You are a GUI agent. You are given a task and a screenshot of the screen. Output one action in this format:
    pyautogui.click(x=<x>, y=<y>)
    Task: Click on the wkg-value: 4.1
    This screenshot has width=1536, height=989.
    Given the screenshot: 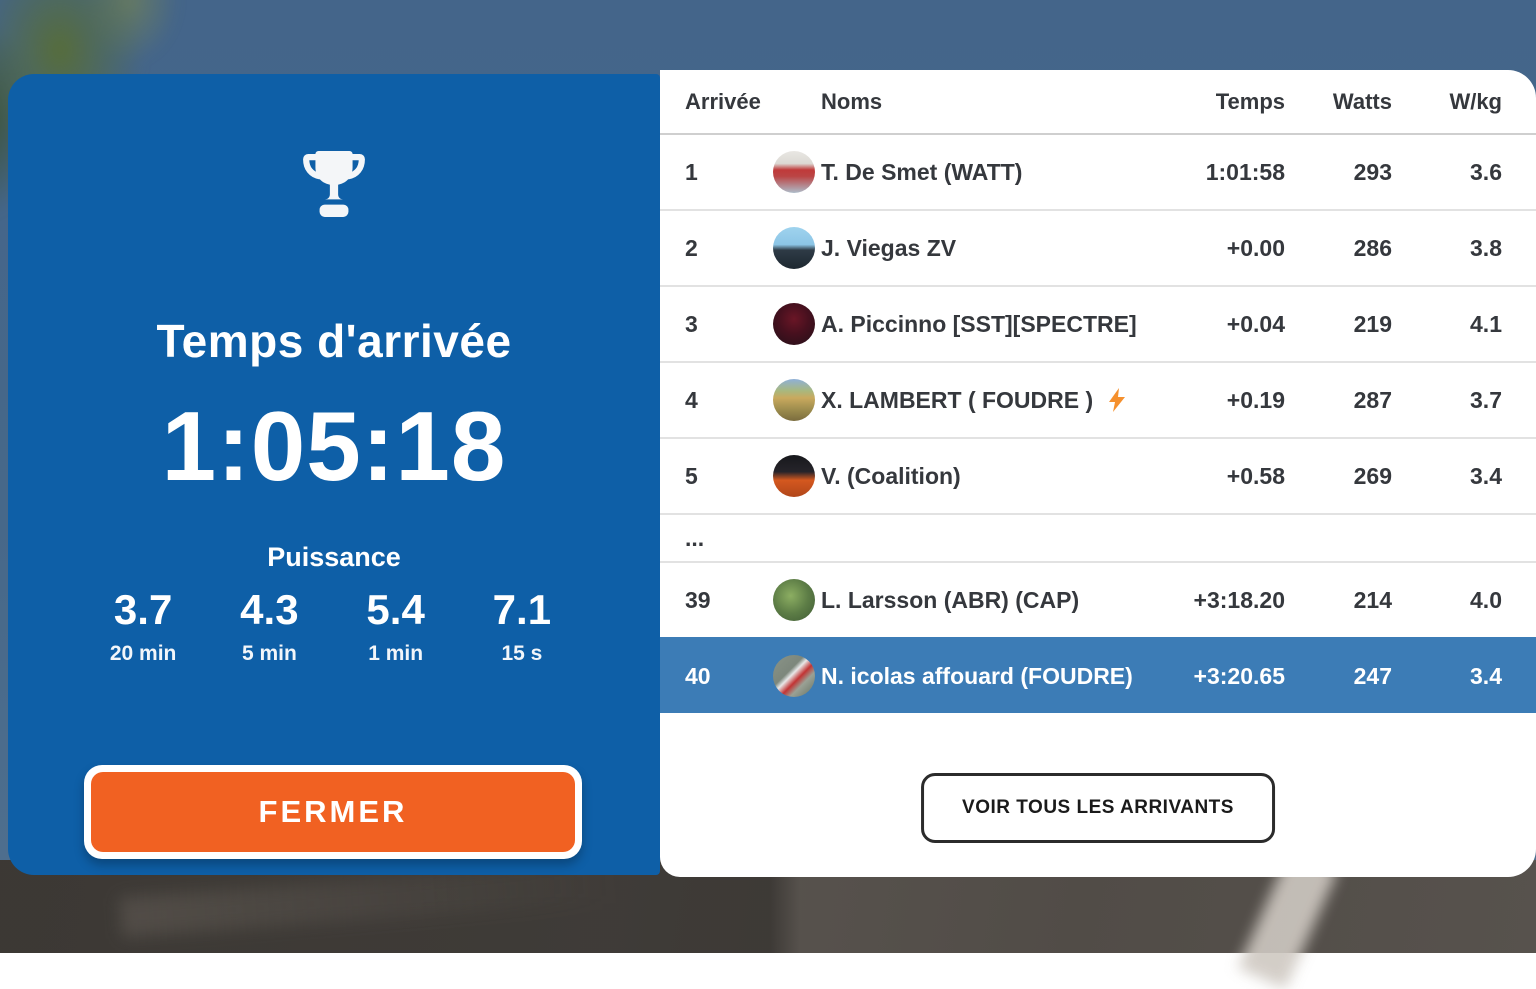 What is the action you would take?
    pyautogui.click(x=1447, y=324)
    